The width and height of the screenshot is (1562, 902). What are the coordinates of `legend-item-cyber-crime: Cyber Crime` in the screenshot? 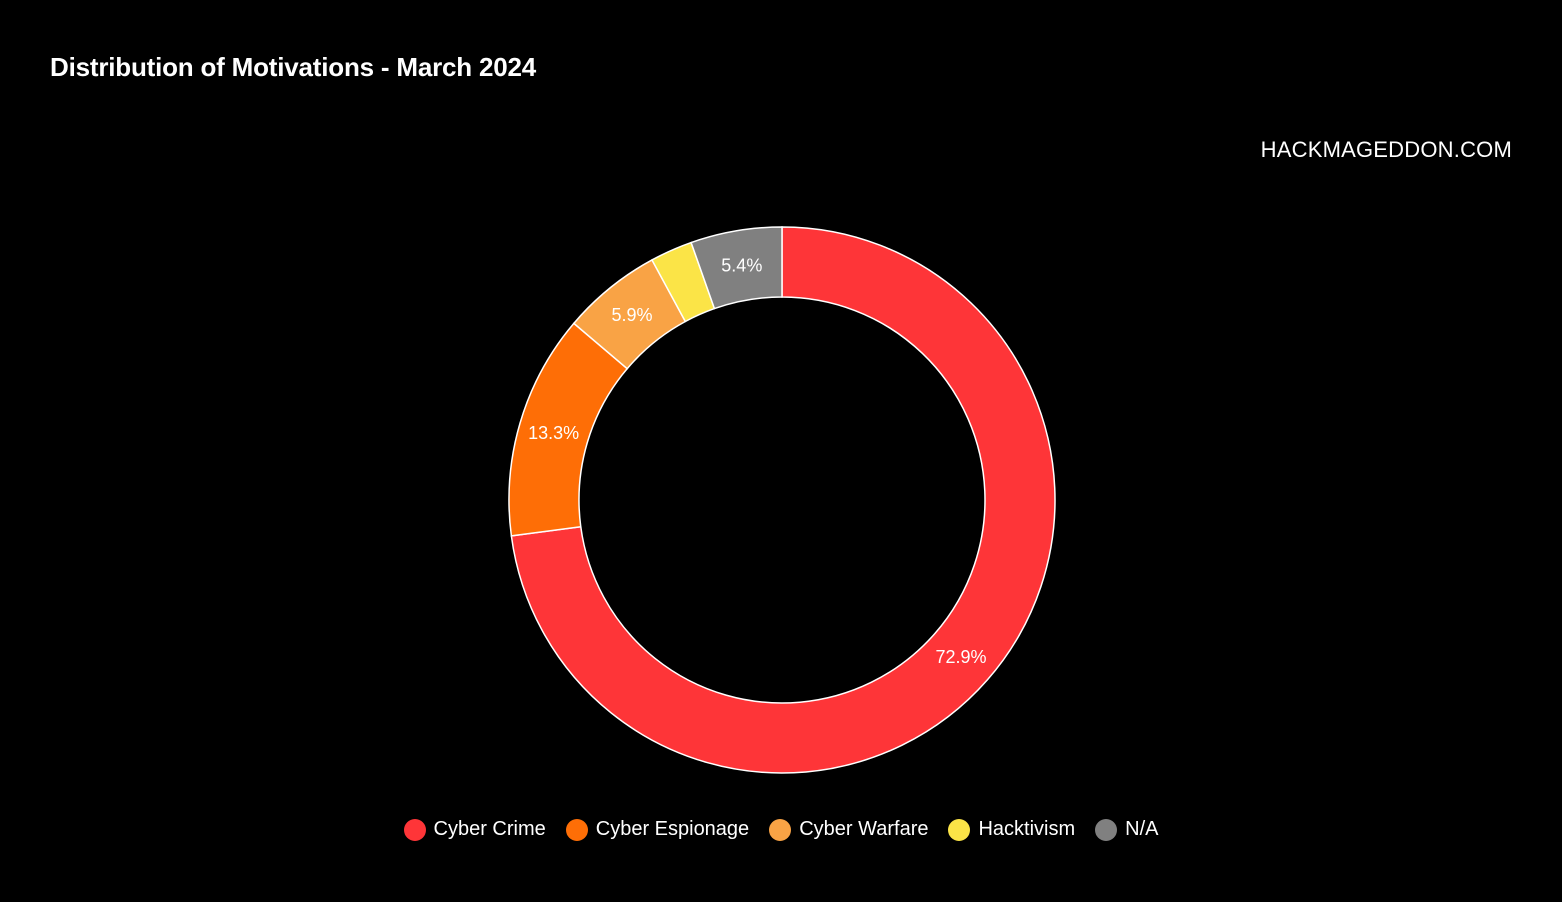 It's located at (474, 829).